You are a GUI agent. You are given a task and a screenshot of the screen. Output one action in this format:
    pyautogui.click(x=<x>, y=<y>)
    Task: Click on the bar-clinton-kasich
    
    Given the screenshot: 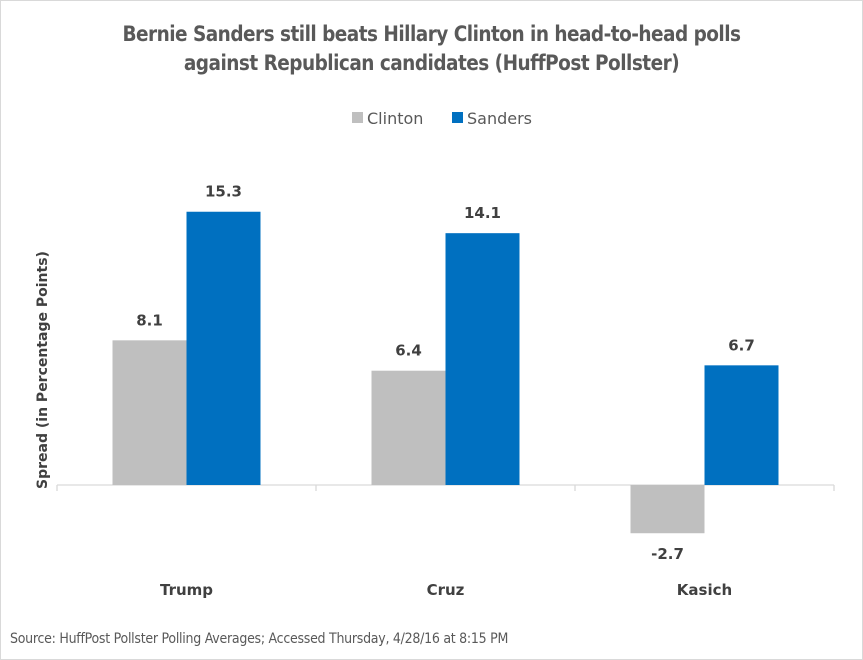 What is the action you would take?
    pyautogui.click(x=667, y=509)
    